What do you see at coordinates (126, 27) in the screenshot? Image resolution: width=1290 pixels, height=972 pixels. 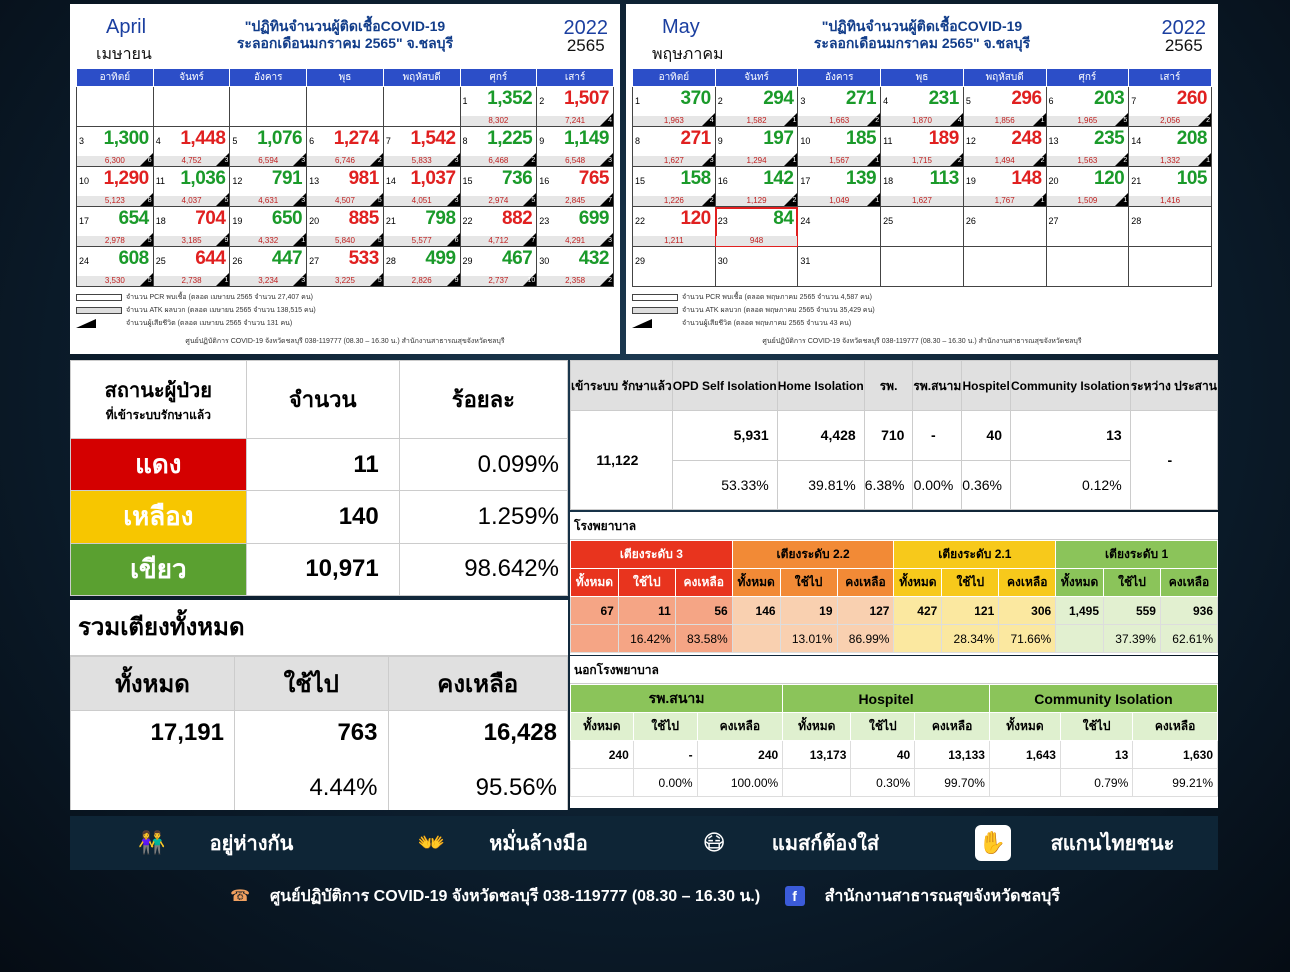 I see `month-en: April` at bounding box center [126, 27].